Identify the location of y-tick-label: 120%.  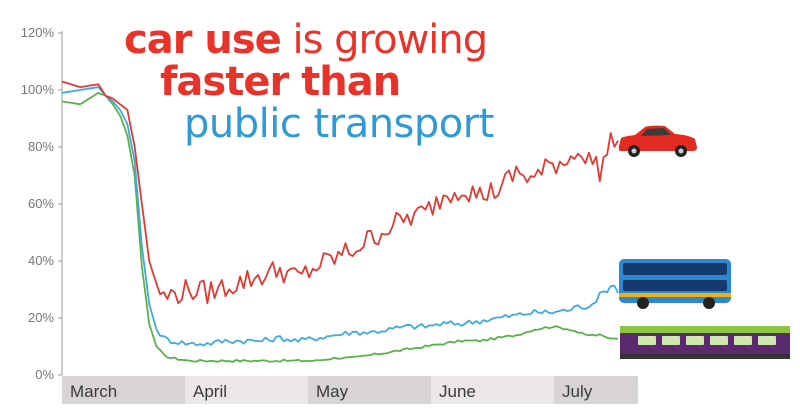
(38, 32).